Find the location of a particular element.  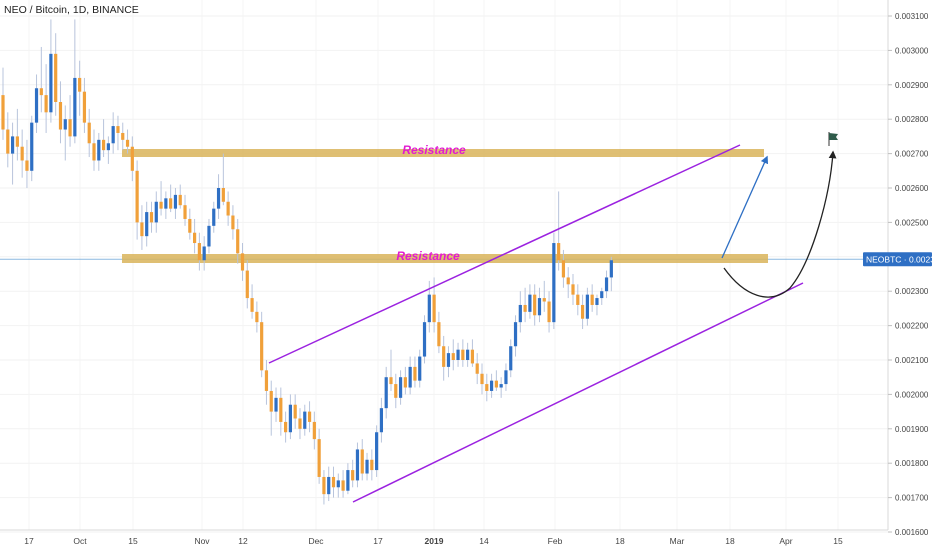

time-tick-label: 18 is located at coordinates (730, 541).